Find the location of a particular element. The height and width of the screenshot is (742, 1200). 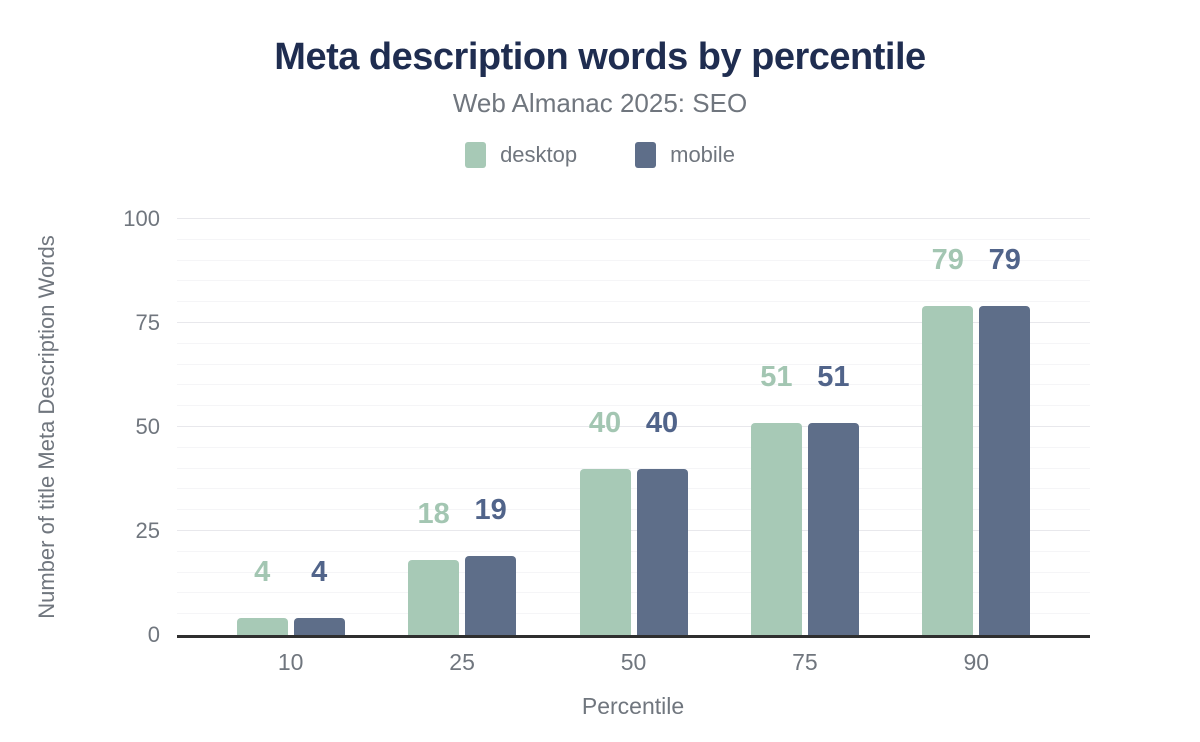

y-tick-100: 100 is located at coordinates (141, 218).